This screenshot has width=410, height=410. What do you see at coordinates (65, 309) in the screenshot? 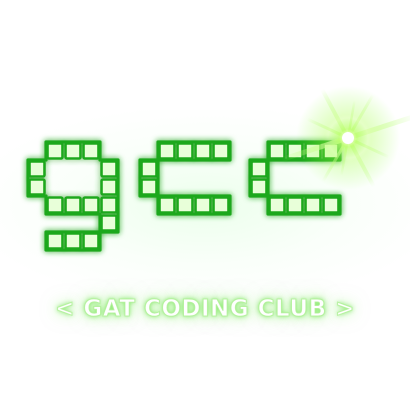
I see `left-chevron: <` at bounding box center [65, 309].